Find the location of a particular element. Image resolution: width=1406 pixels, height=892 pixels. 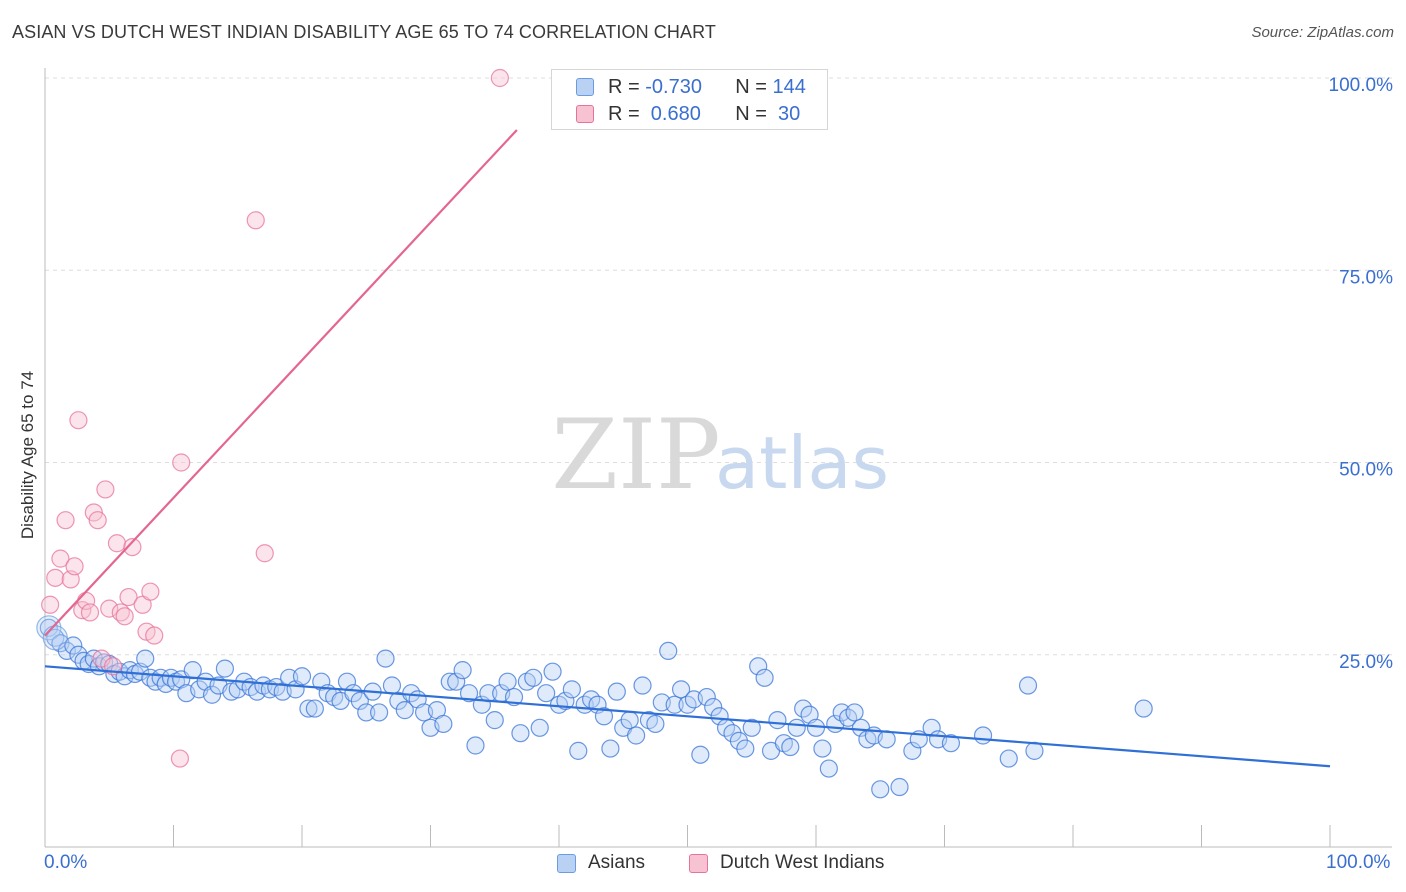

legend-r-value: 0.680 is located at coordinates (673, 113).